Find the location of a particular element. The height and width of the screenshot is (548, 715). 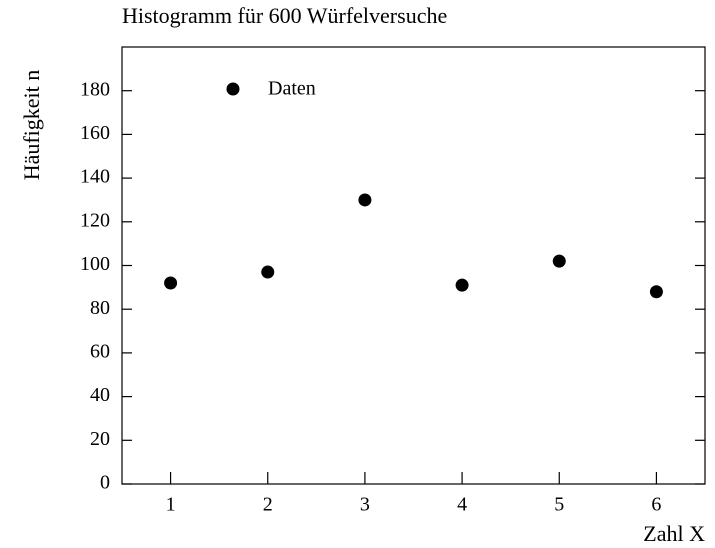

x-tick-label: 4 is located at coordinates (462, 505).